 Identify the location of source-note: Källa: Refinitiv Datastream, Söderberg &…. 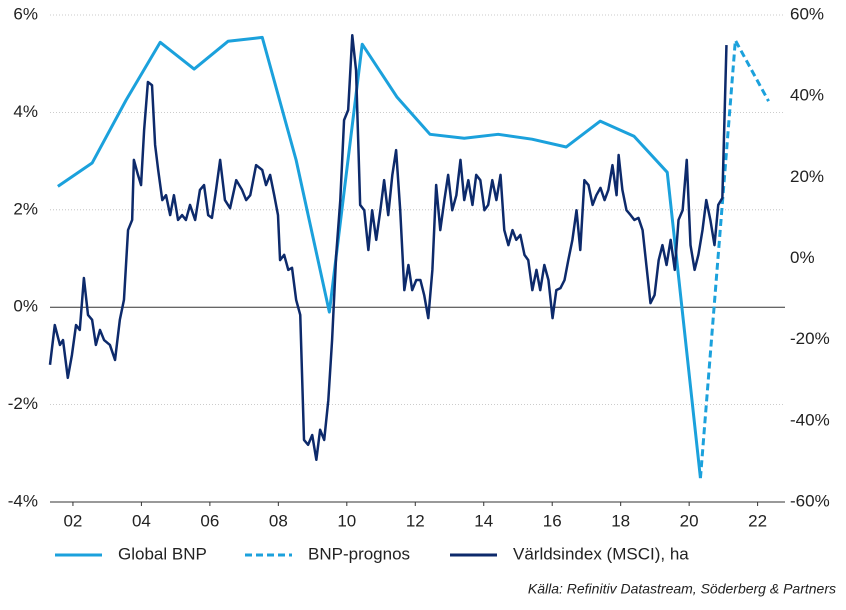
(682, 589).